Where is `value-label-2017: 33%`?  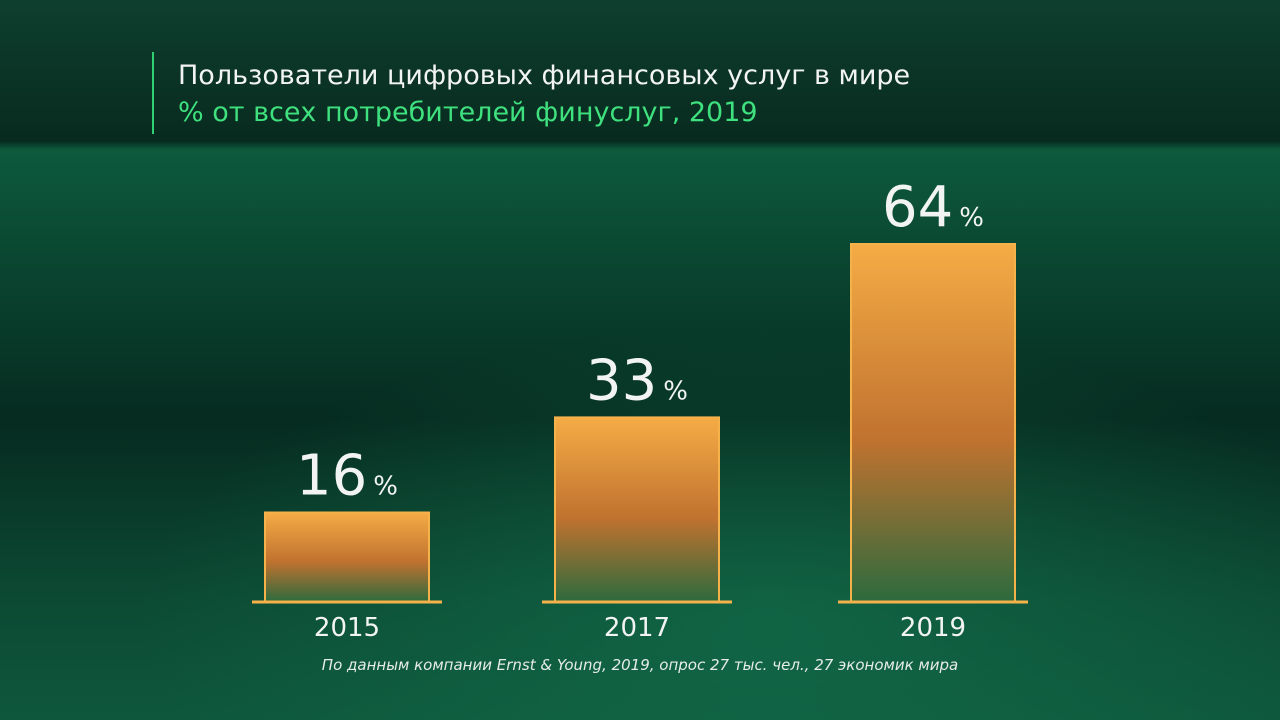 value-label-2017: 33% is located at coordinates (637, 380).